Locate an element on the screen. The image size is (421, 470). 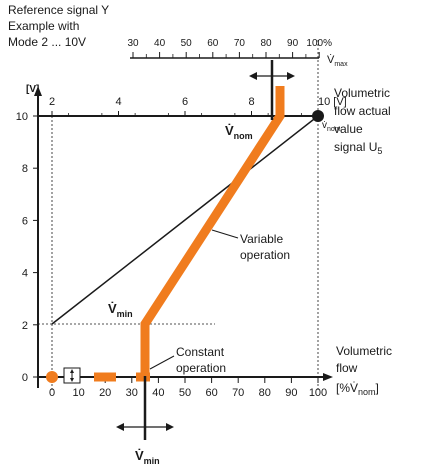
x-tick-label: 80 is located at coordinates (265, 393).